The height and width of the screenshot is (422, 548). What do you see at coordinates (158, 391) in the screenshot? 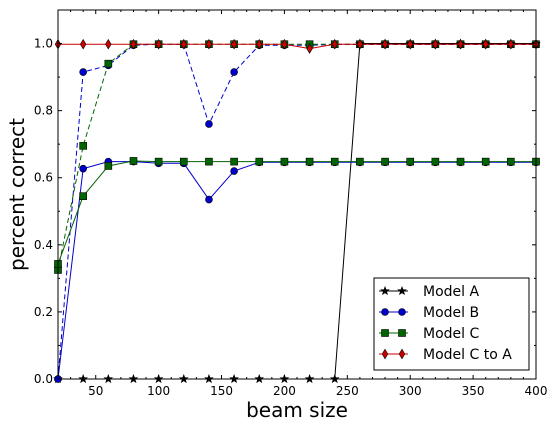
I see `x-tick-label: 100` at bounding box center [158, 391].